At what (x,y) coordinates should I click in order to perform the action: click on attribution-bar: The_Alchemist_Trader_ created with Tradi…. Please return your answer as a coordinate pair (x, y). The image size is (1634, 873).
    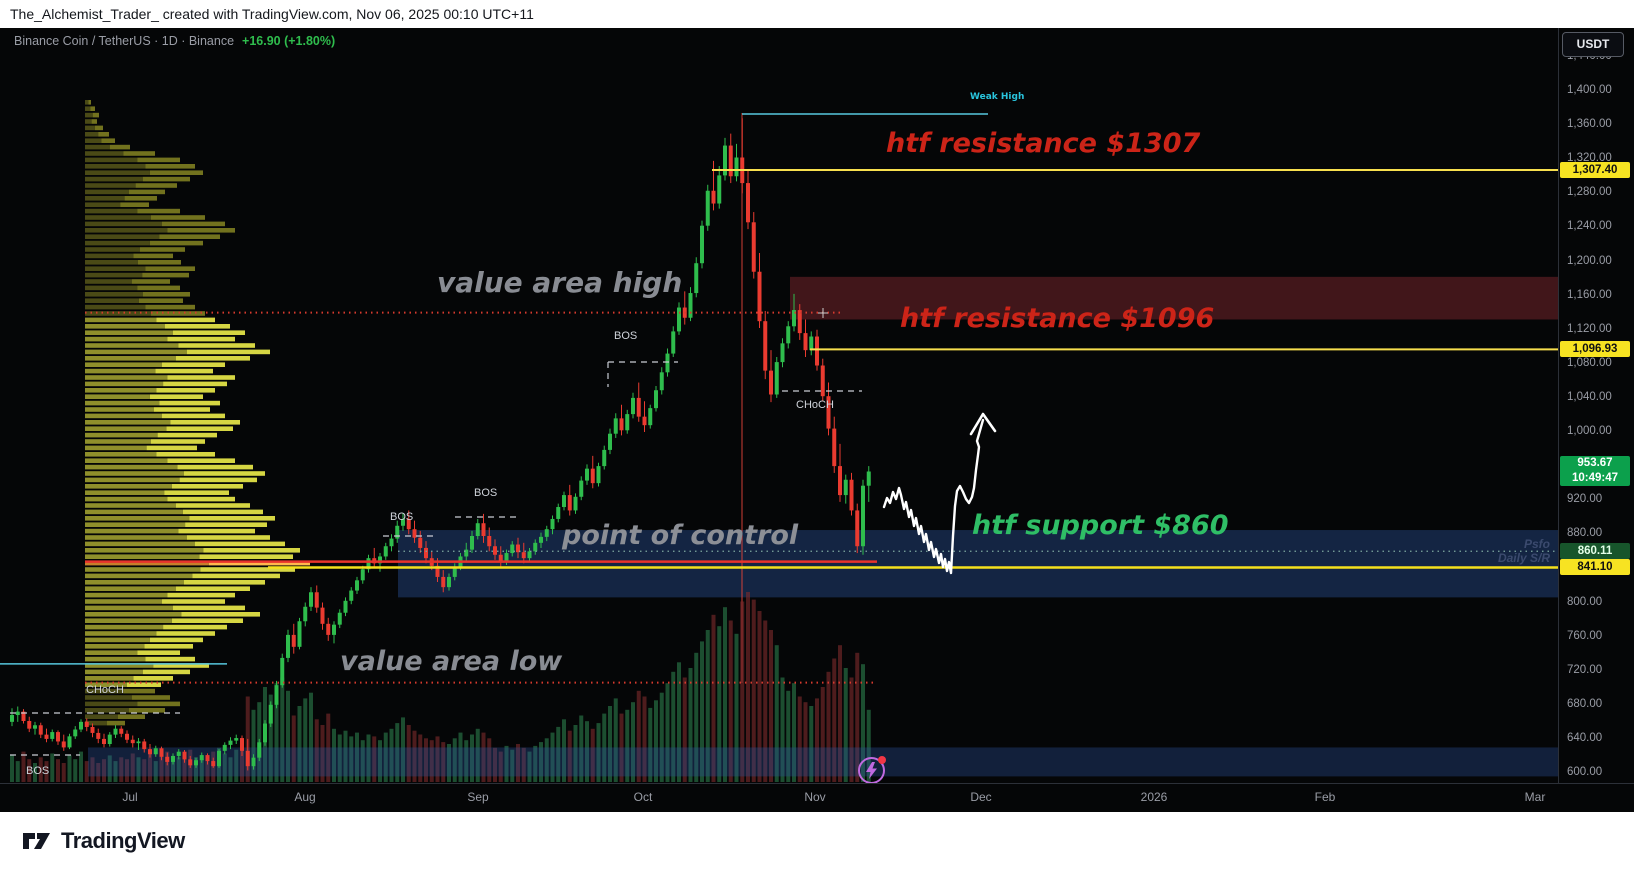
    Looking at the image, I should click on (817, 14).